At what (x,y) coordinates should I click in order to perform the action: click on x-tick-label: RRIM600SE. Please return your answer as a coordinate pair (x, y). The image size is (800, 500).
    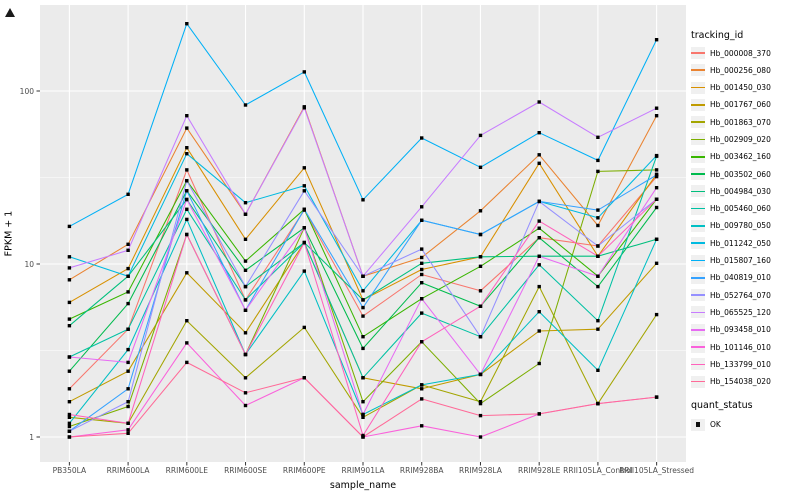
    Looking at the image, I should click on (245, 470).